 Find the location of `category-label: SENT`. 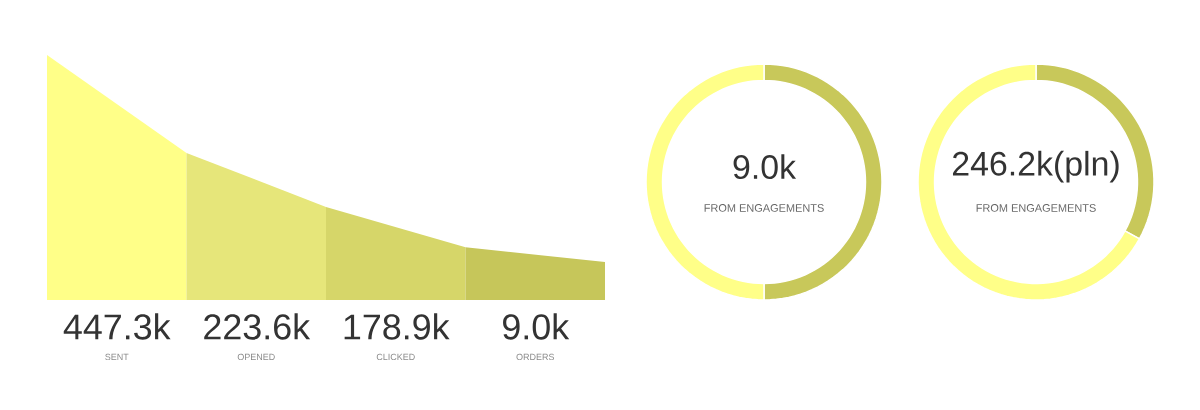

category-label: SENT is located at coordinates (117, 357).